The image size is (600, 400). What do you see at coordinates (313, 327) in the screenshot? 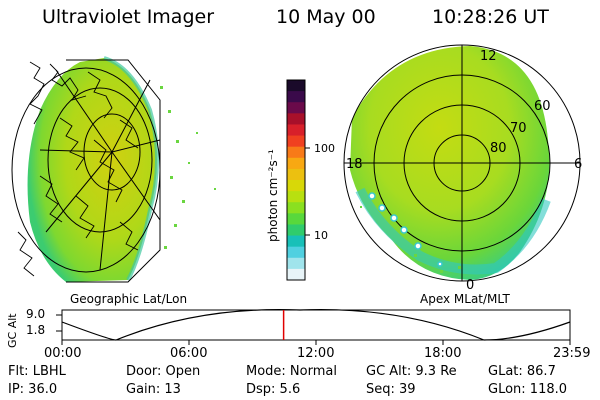
I see `altitude-timeline` at bounding box center [313, 327].